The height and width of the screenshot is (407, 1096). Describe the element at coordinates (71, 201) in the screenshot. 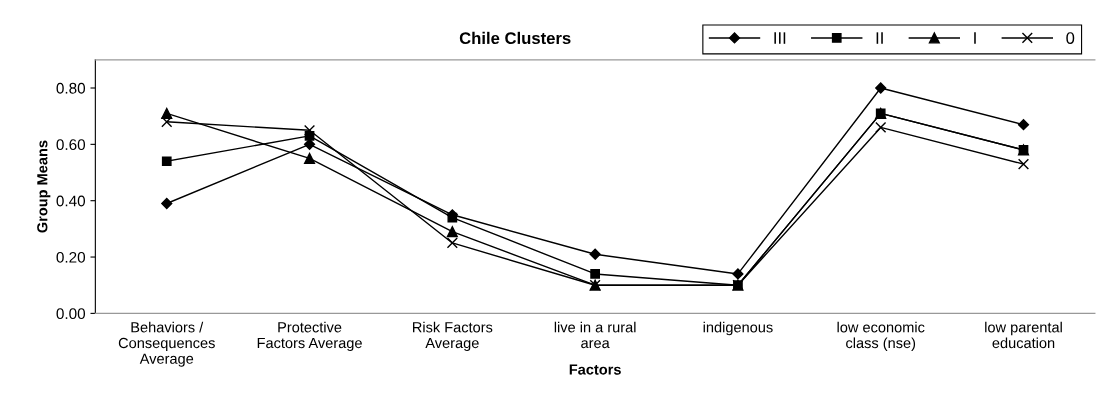

I see `y-tick-label: 0.40` at that location.